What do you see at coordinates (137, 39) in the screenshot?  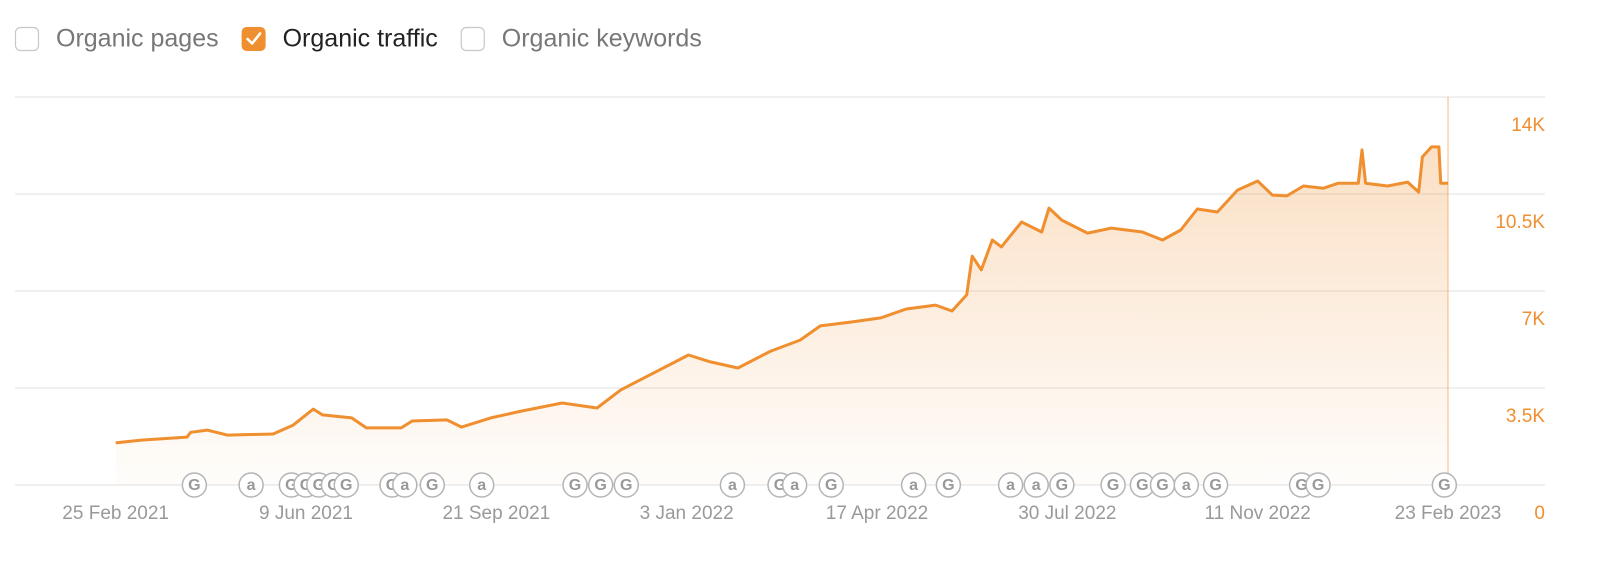 I see `checkbox-label: Organic pages` at bounding box center [137, 39].